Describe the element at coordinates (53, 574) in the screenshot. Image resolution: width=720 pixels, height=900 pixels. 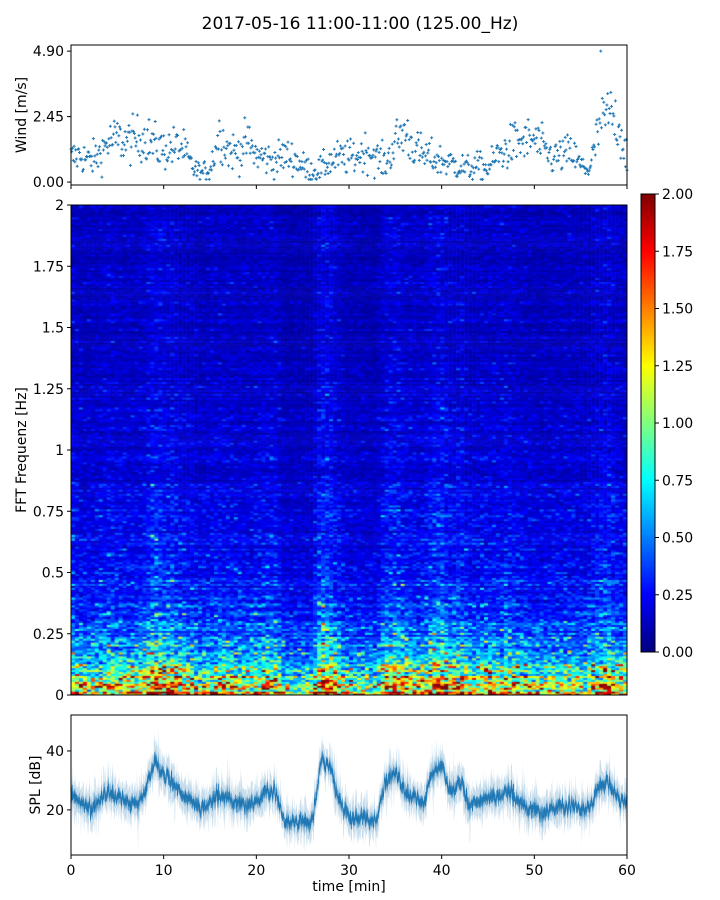
I see `spectrogram-ytick-label: 0.5` at that location.